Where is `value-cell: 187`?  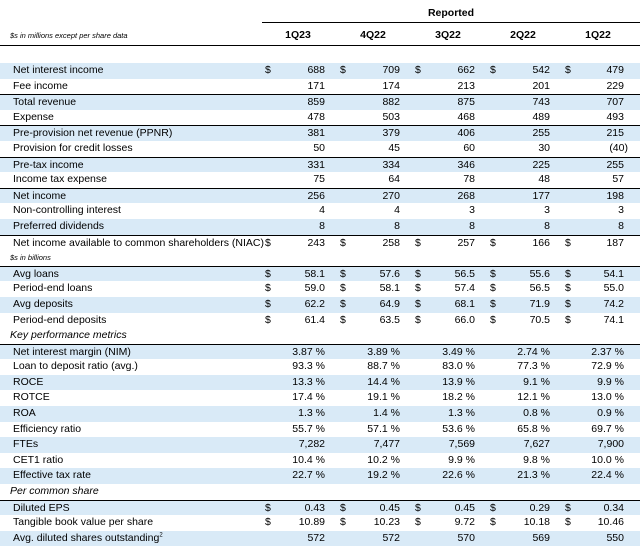
value-cell: 187 is located at coordinates (615, 242).